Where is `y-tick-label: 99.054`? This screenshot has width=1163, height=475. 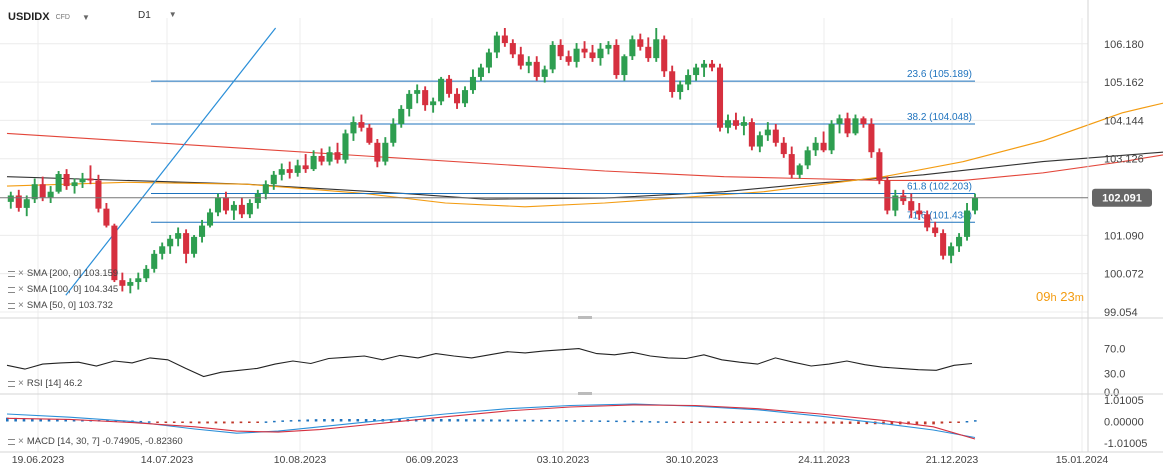 y-tick-label: 99.054 is located at coordinates (1121, 313).